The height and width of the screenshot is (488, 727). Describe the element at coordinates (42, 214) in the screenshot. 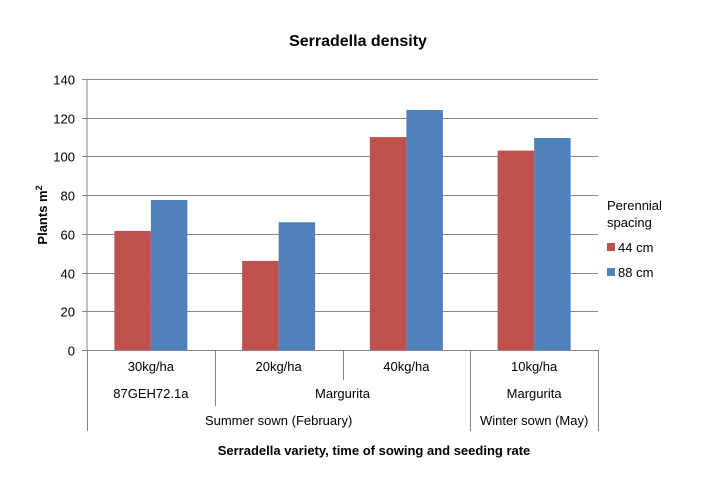

I see `y-axis-label: Plants m2` at that location.